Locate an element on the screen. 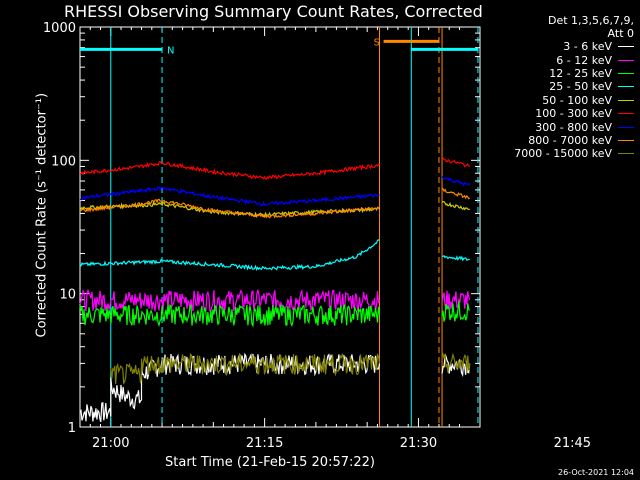  y-tick-label: 1 is located at coordinates (72, 428).